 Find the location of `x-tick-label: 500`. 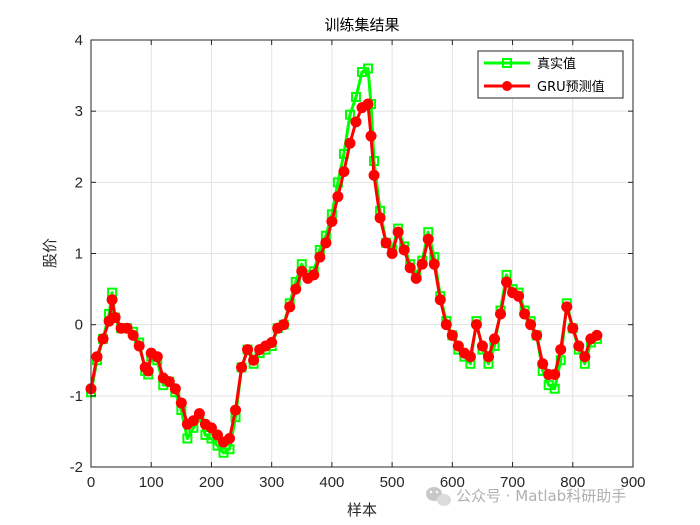

x-tick-label: 500 is located at coordinates (392, 482).